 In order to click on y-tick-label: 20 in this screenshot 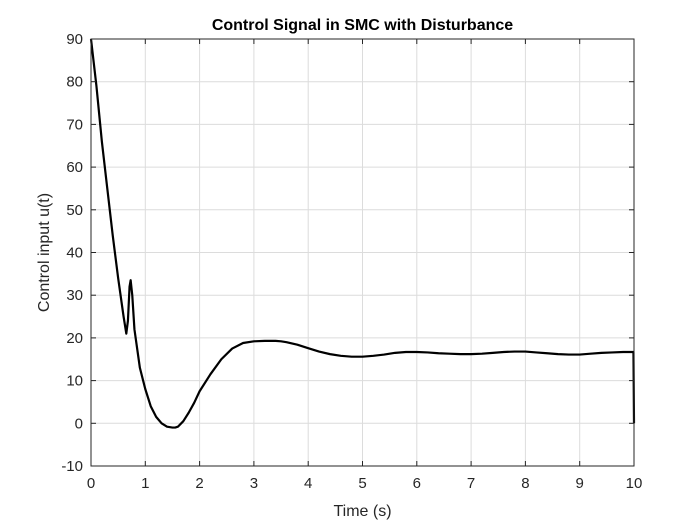, I will do `click(74, 338)`.